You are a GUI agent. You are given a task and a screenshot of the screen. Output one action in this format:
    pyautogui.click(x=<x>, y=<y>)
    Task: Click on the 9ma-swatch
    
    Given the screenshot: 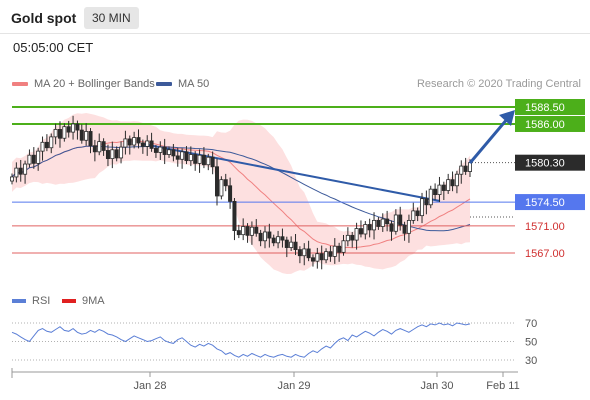 What is the action you would take?
    pyautogui.click(x=69, y=301)
    